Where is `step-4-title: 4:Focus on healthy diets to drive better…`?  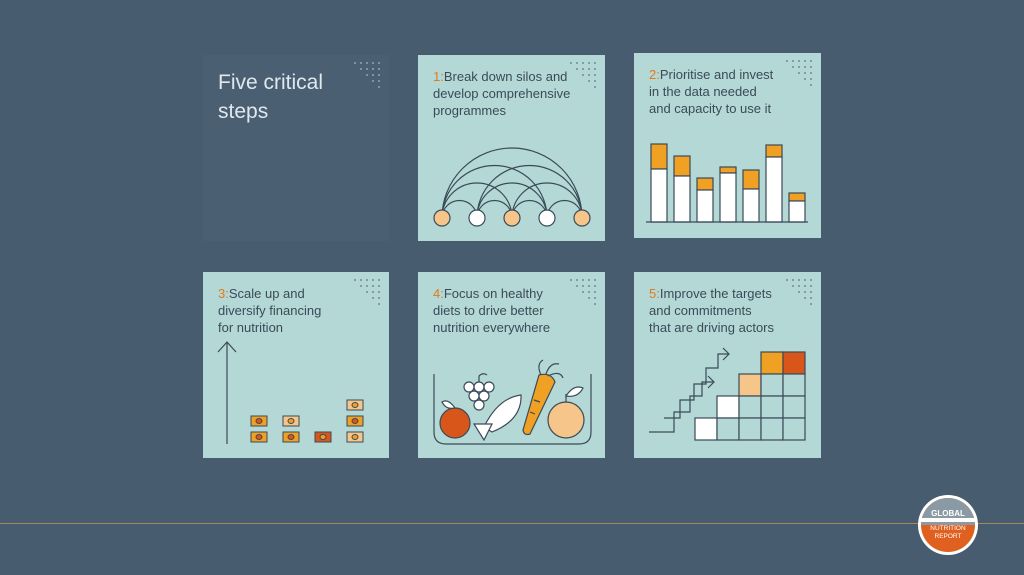 step-4-title: 4:Focus on healthy diets to drive better… is located at coordinates (512, 310).